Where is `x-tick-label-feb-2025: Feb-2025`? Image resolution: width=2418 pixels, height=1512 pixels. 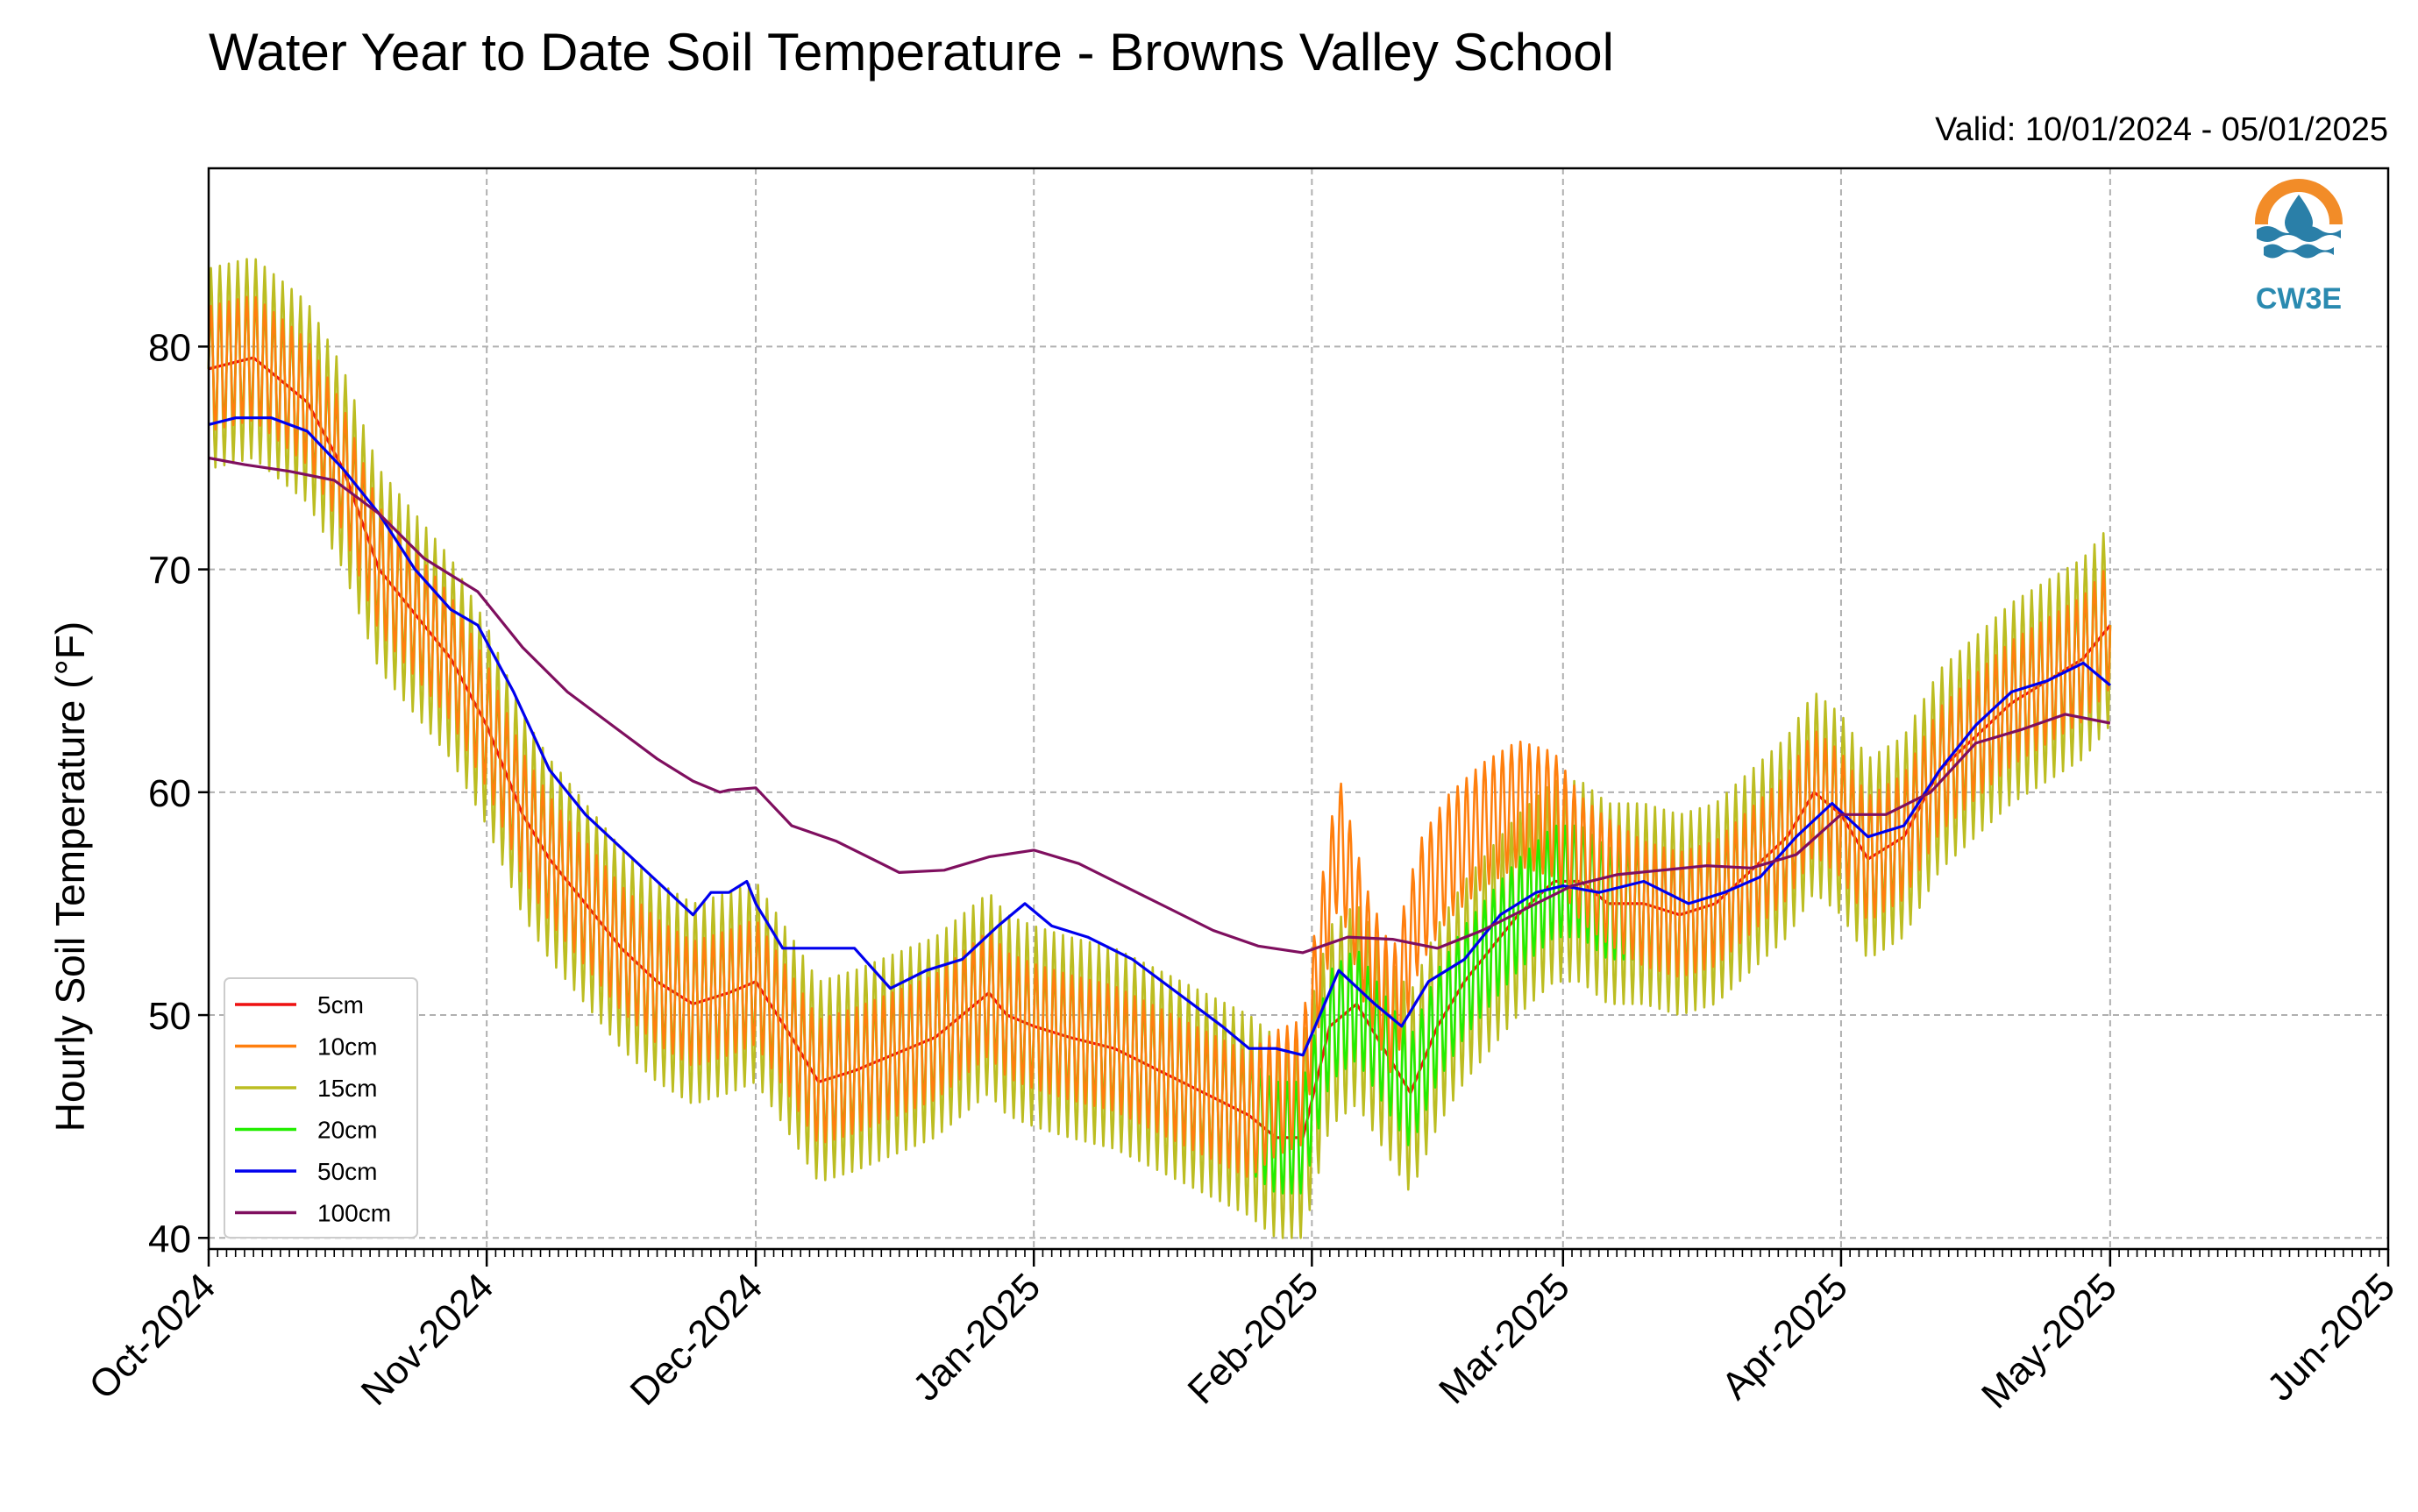 x-tick-label-feb-2025: Feb-2025 is located at coordinates (1253, 1338).